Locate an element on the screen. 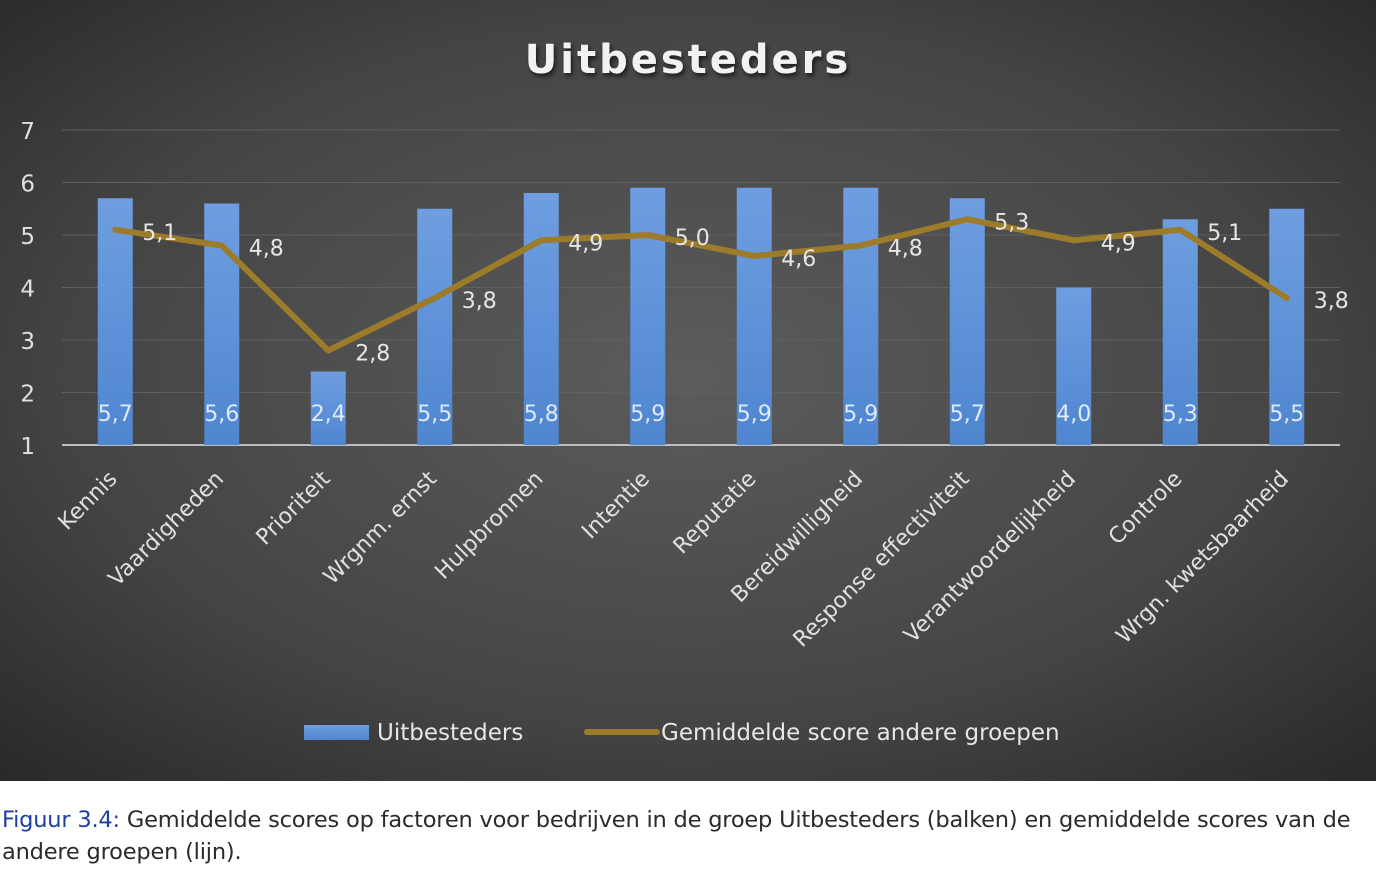 This screenshot has width=1376, height=874. y-axis-ticks: 1 2 3 4 5 6 7 is located at coordinates (27, 289).